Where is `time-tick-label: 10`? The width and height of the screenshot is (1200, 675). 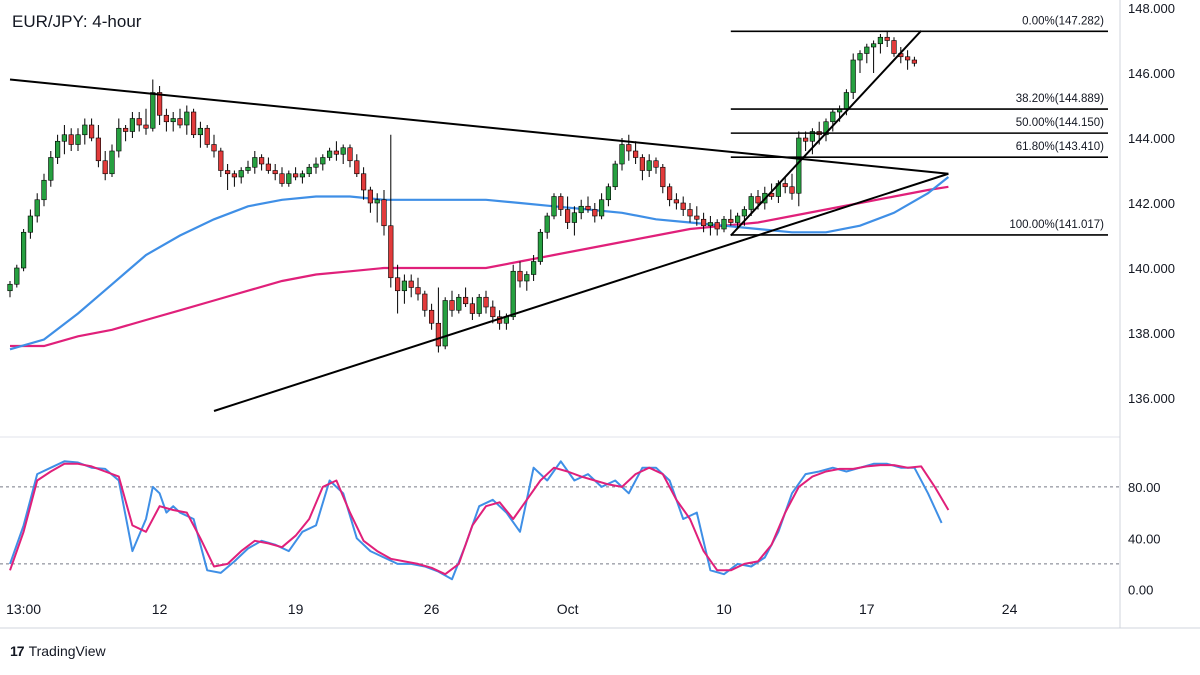 time-tick-label: 10 is located at coordinates (724, 609).